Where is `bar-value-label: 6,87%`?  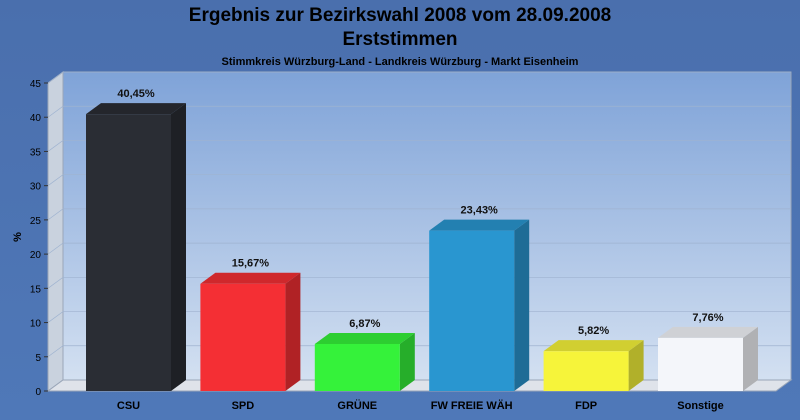
bar-value-label: 6,87% is located at coordinates (364, 324).